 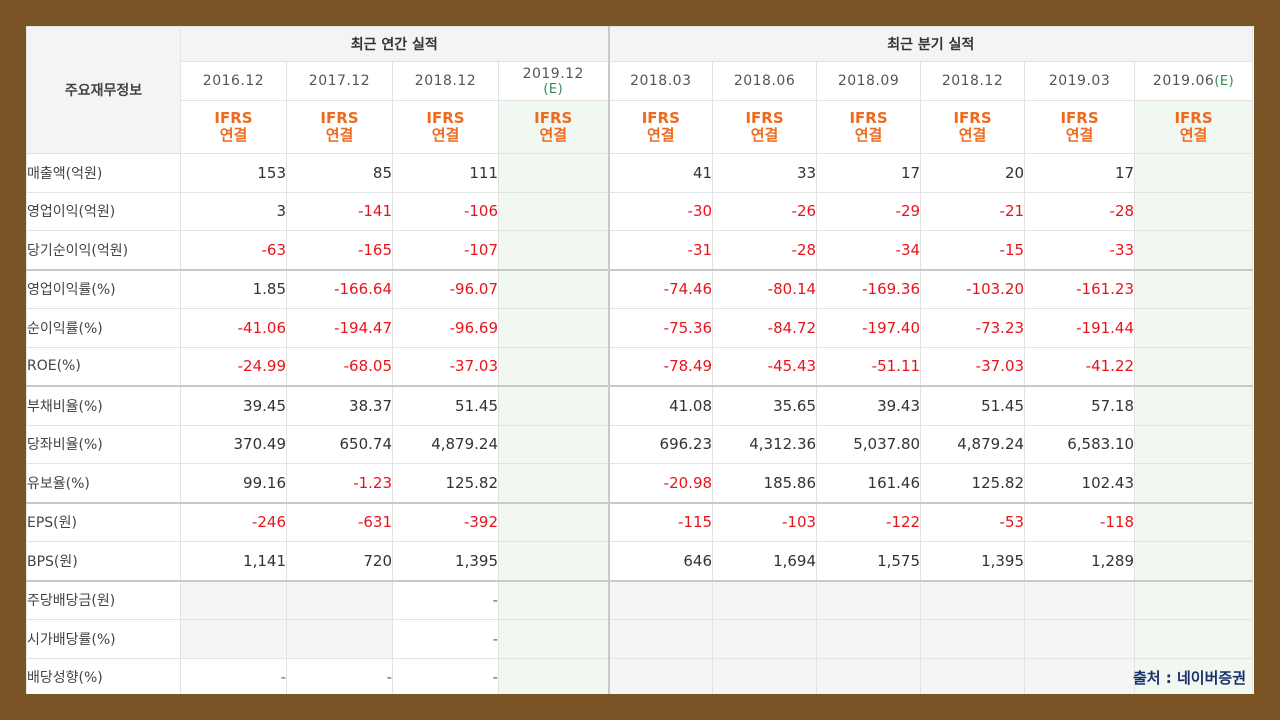 I want to click on table-cell: -165, so click(x=339, y=250).